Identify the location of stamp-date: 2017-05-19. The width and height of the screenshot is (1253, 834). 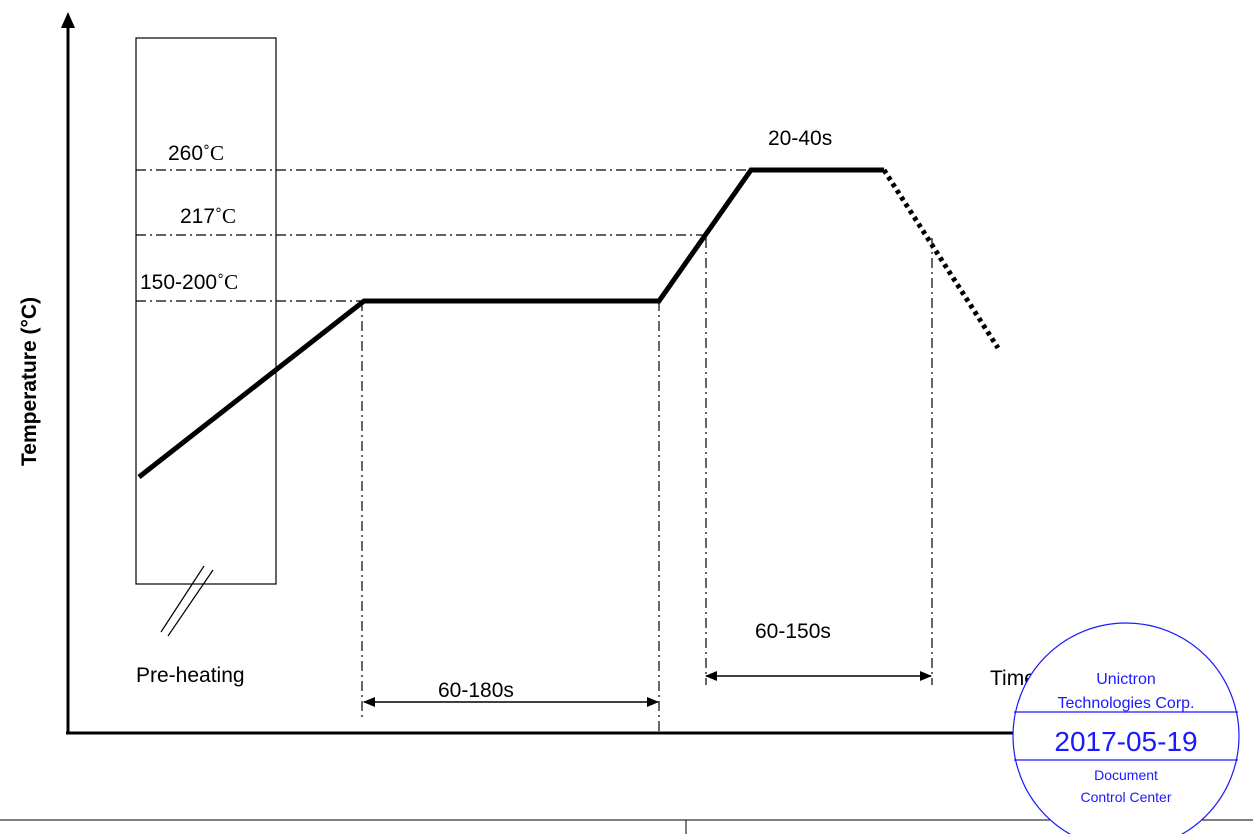
(1125, 741).